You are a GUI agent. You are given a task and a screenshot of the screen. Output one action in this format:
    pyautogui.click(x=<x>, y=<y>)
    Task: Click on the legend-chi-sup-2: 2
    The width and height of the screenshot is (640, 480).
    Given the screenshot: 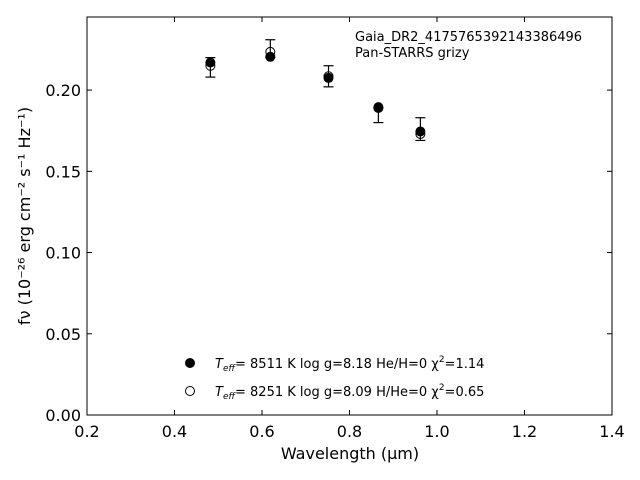 What is the action you would take?
    pyautogui.click(x=442, y=388)
    